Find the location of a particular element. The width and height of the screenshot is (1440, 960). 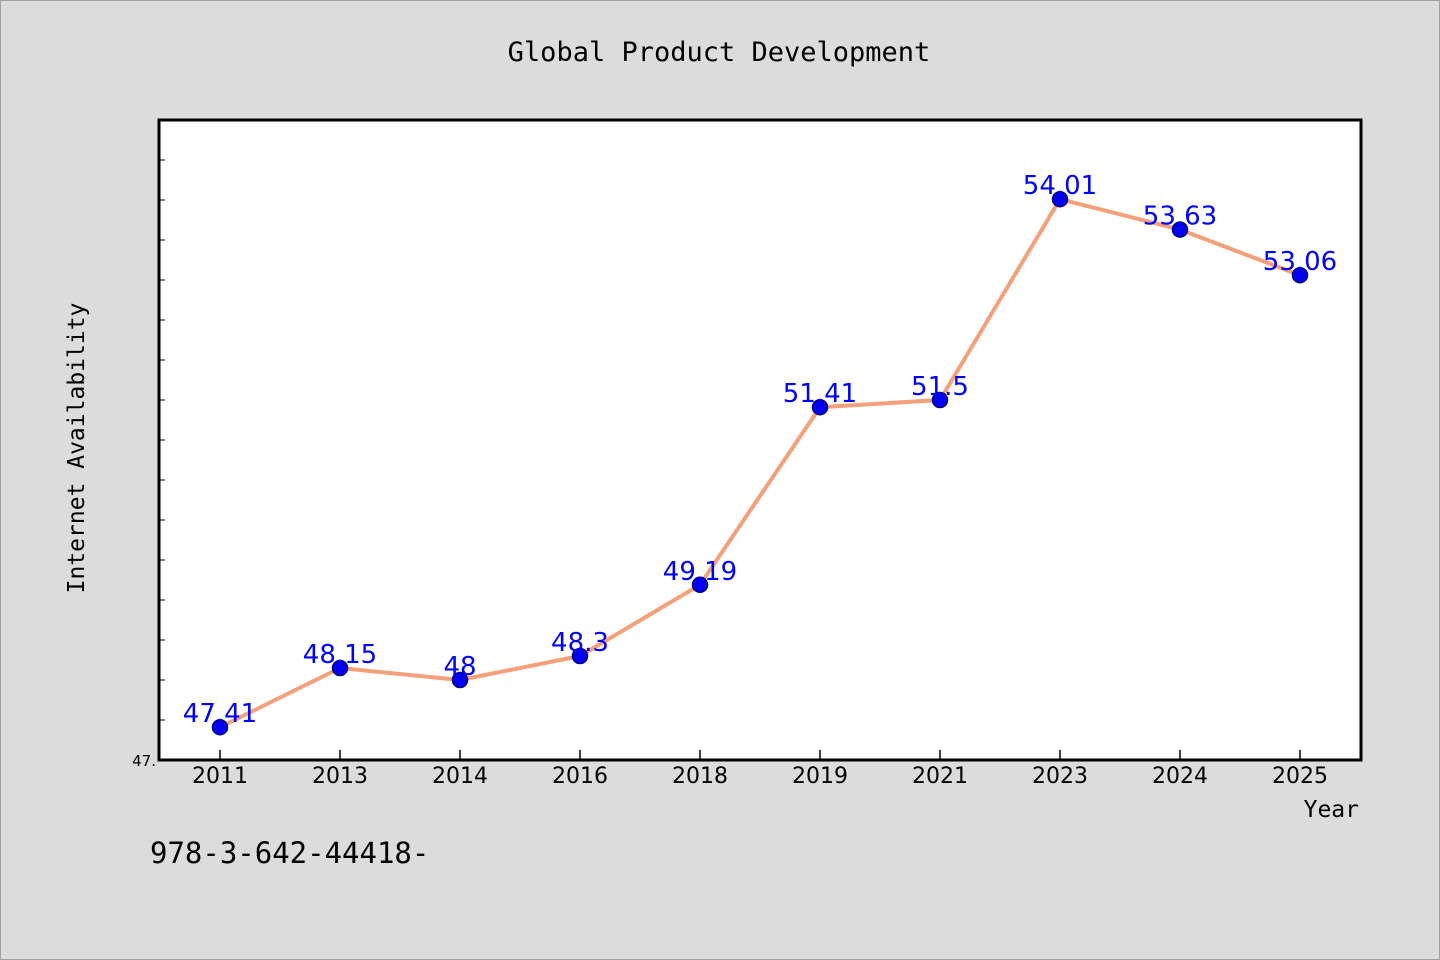

x-axis-ticks is located at coordinates (760, 755).